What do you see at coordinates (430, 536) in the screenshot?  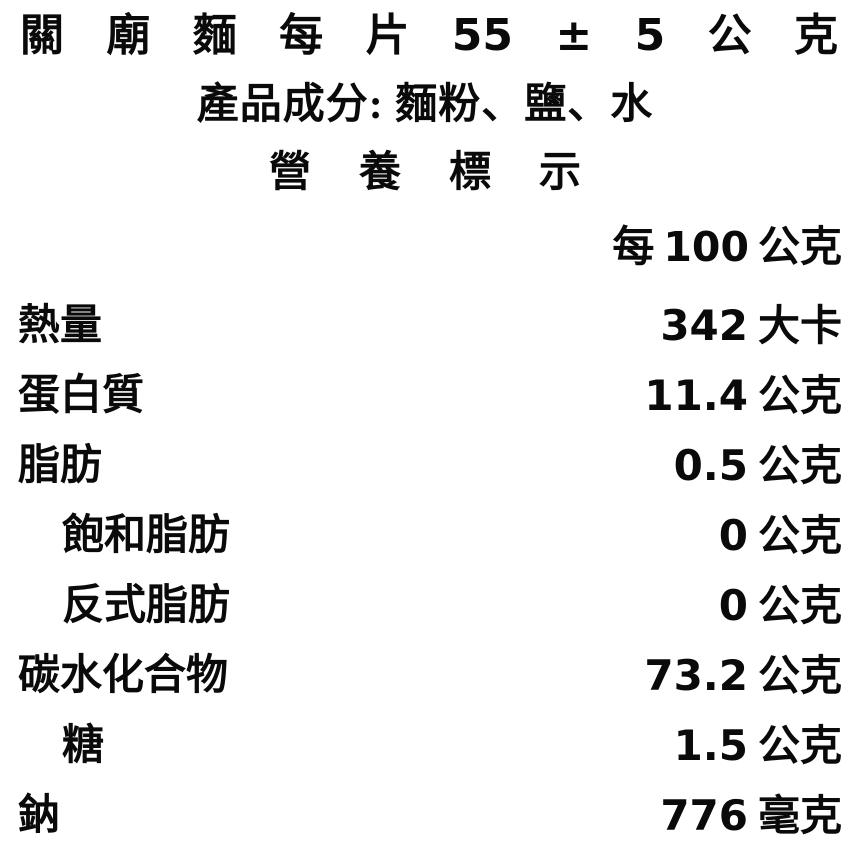 I see `nutrition-row-saturated-fat: 飽和脂肪 0 公克` at bounding box center [430, 536].